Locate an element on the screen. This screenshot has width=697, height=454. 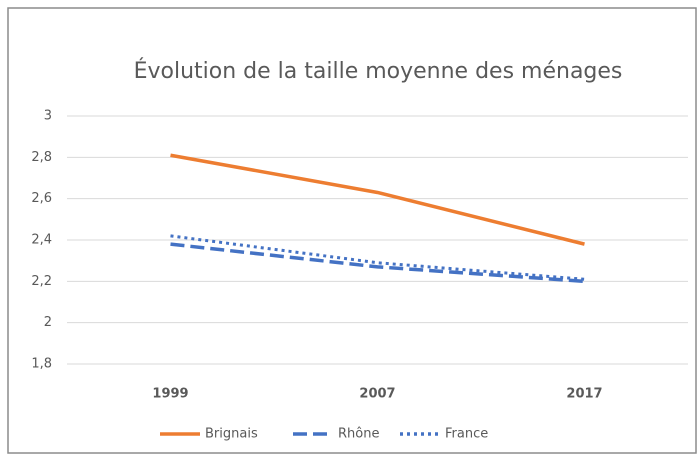
y-tick-label: 3 is located at coordinates (48, 116).